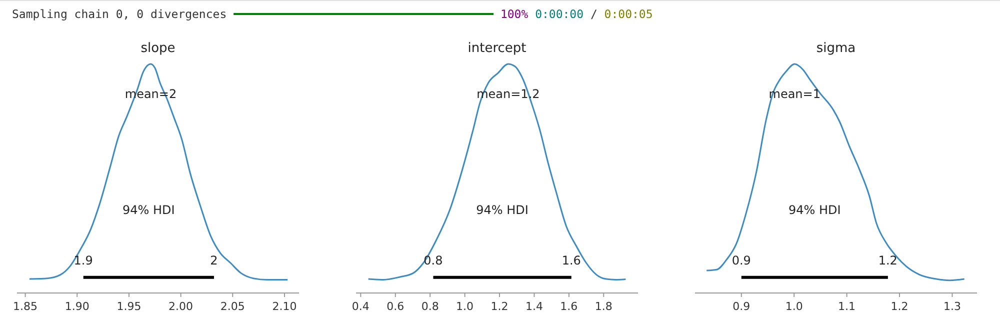 This screenshot has height=322, width=1000. What do you see at coordinates (847, 306) in the screenshot?
I see `x-tick-label: 1.1` at bounding box center [847, 306].